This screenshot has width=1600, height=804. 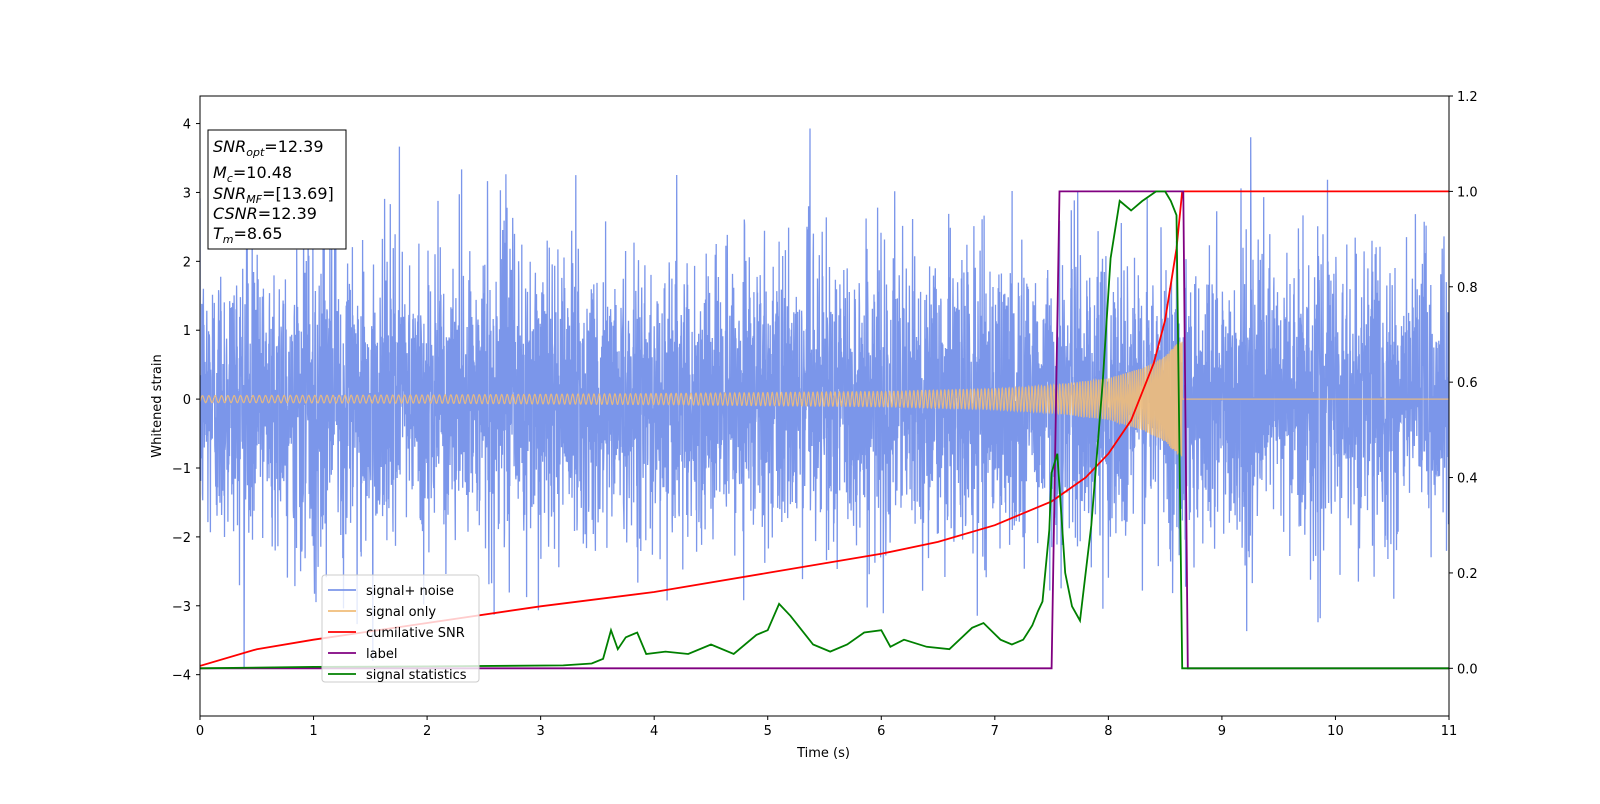 What do you see at coordinates (313, 731) in the screenshot?
I see `x-tick-label: 1` at bounding box center [313, 731].